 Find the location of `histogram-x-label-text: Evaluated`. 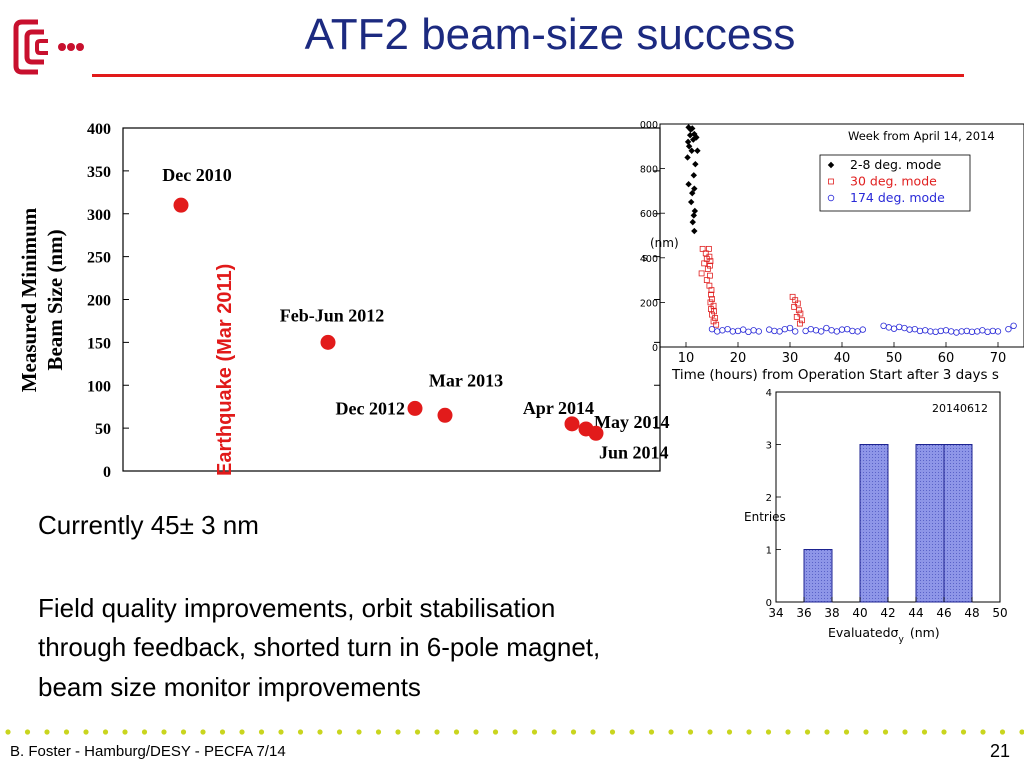

histogram-x-label-text: Evaluated is located at coordinates (859, 632).